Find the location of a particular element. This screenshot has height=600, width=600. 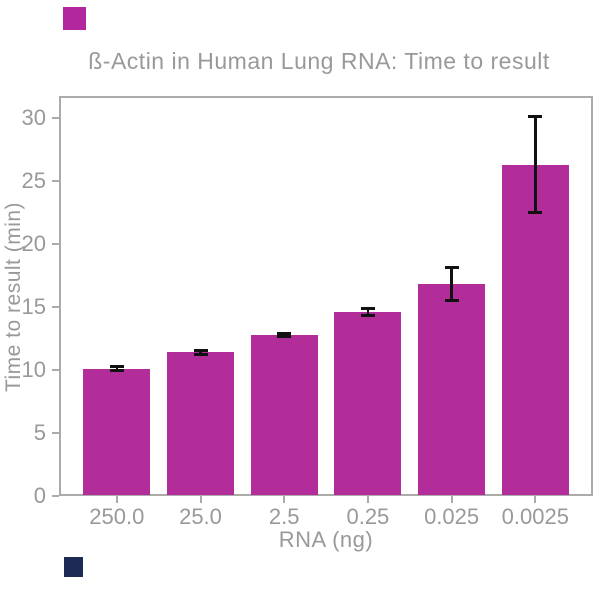

x-tick-label: 0.25 is located at coordinates (368, 516).